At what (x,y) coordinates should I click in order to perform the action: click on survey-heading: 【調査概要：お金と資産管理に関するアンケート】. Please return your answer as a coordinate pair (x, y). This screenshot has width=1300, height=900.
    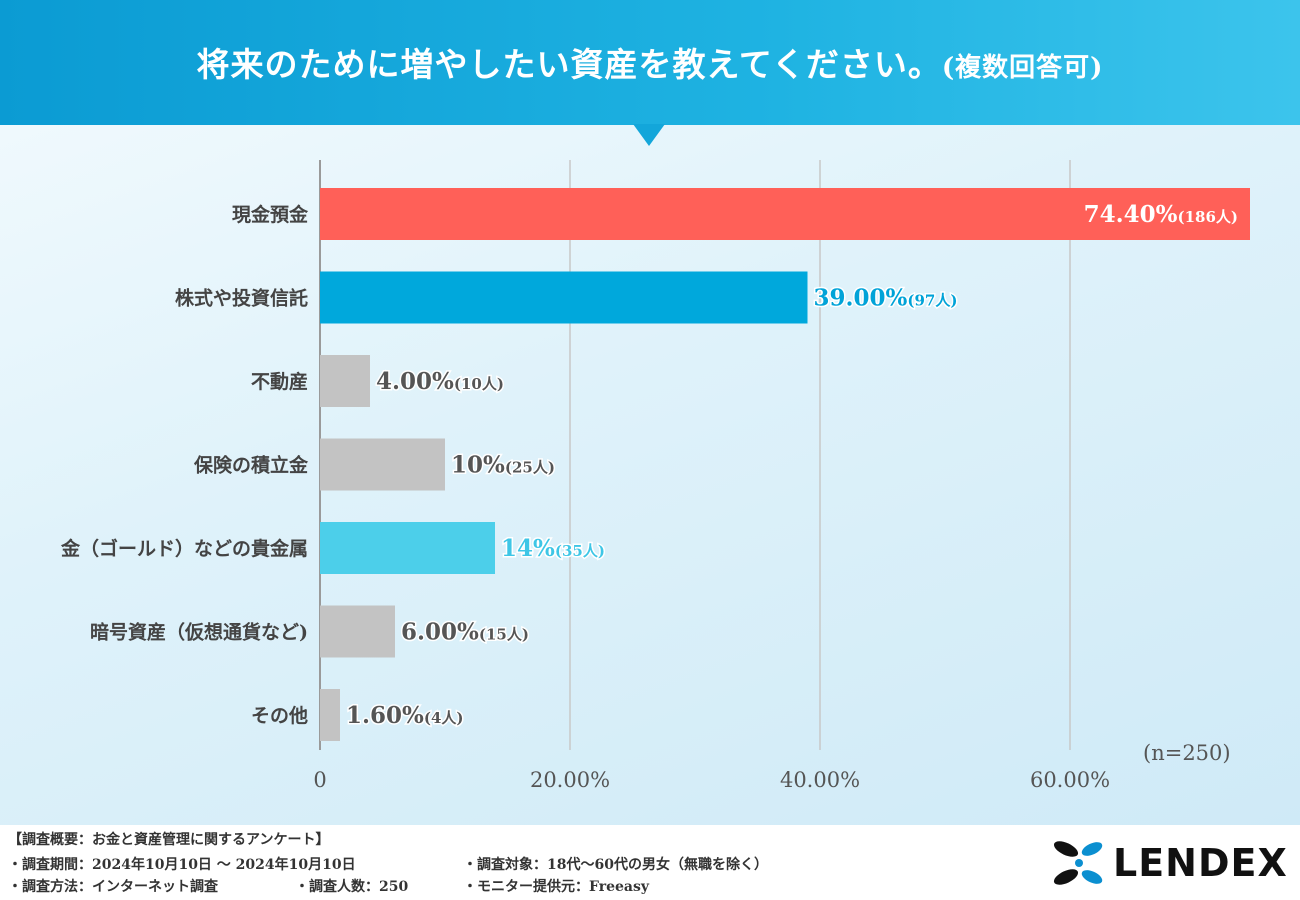
    Looking at the image, I should click on (169, 840).